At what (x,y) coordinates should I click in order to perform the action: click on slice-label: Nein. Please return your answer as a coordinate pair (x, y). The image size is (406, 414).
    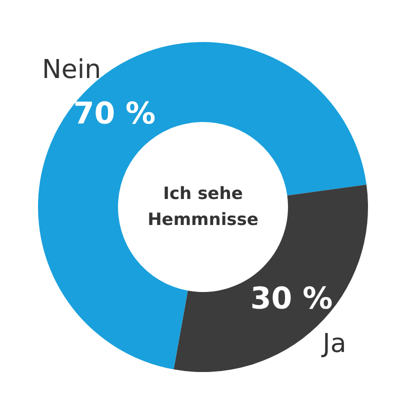
    Looking at the image, I should click on (72, 69).